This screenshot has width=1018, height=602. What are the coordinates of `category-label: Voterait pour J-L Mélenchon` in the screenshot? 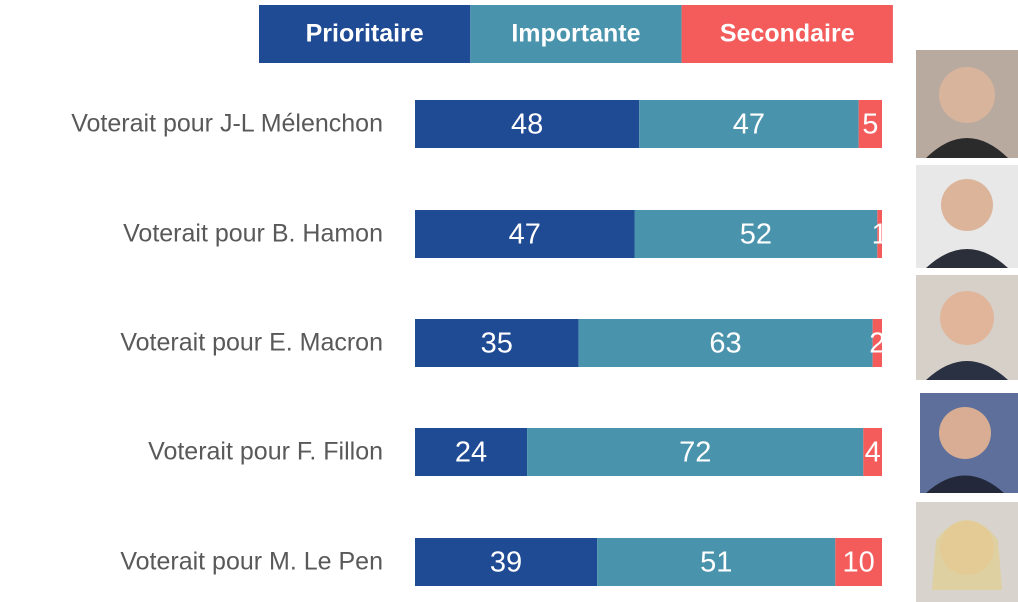 It's located at (227, 124).